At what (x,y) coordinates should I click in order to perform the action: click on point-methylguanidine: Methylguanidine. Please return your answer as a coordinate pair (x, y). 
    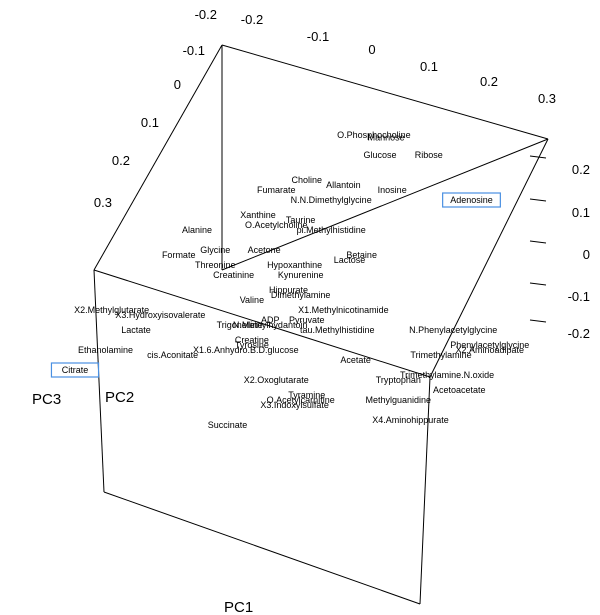
    Looking at the image, I should click on (399, 400).